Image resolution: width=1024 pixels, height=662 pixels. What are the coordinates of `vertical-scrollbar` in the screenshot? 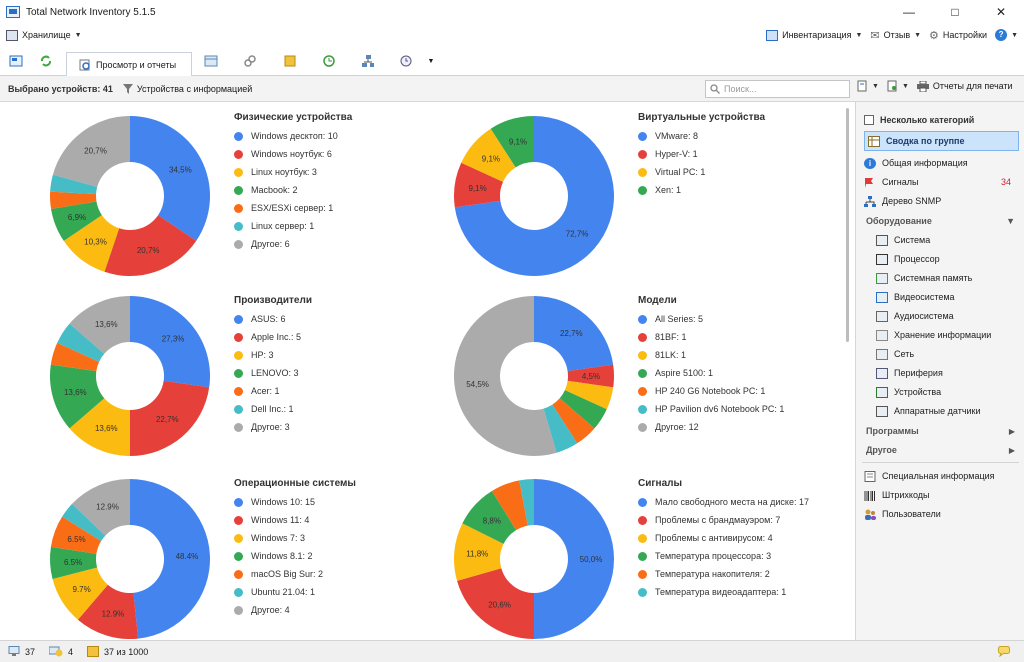 It's located at (848, 371).